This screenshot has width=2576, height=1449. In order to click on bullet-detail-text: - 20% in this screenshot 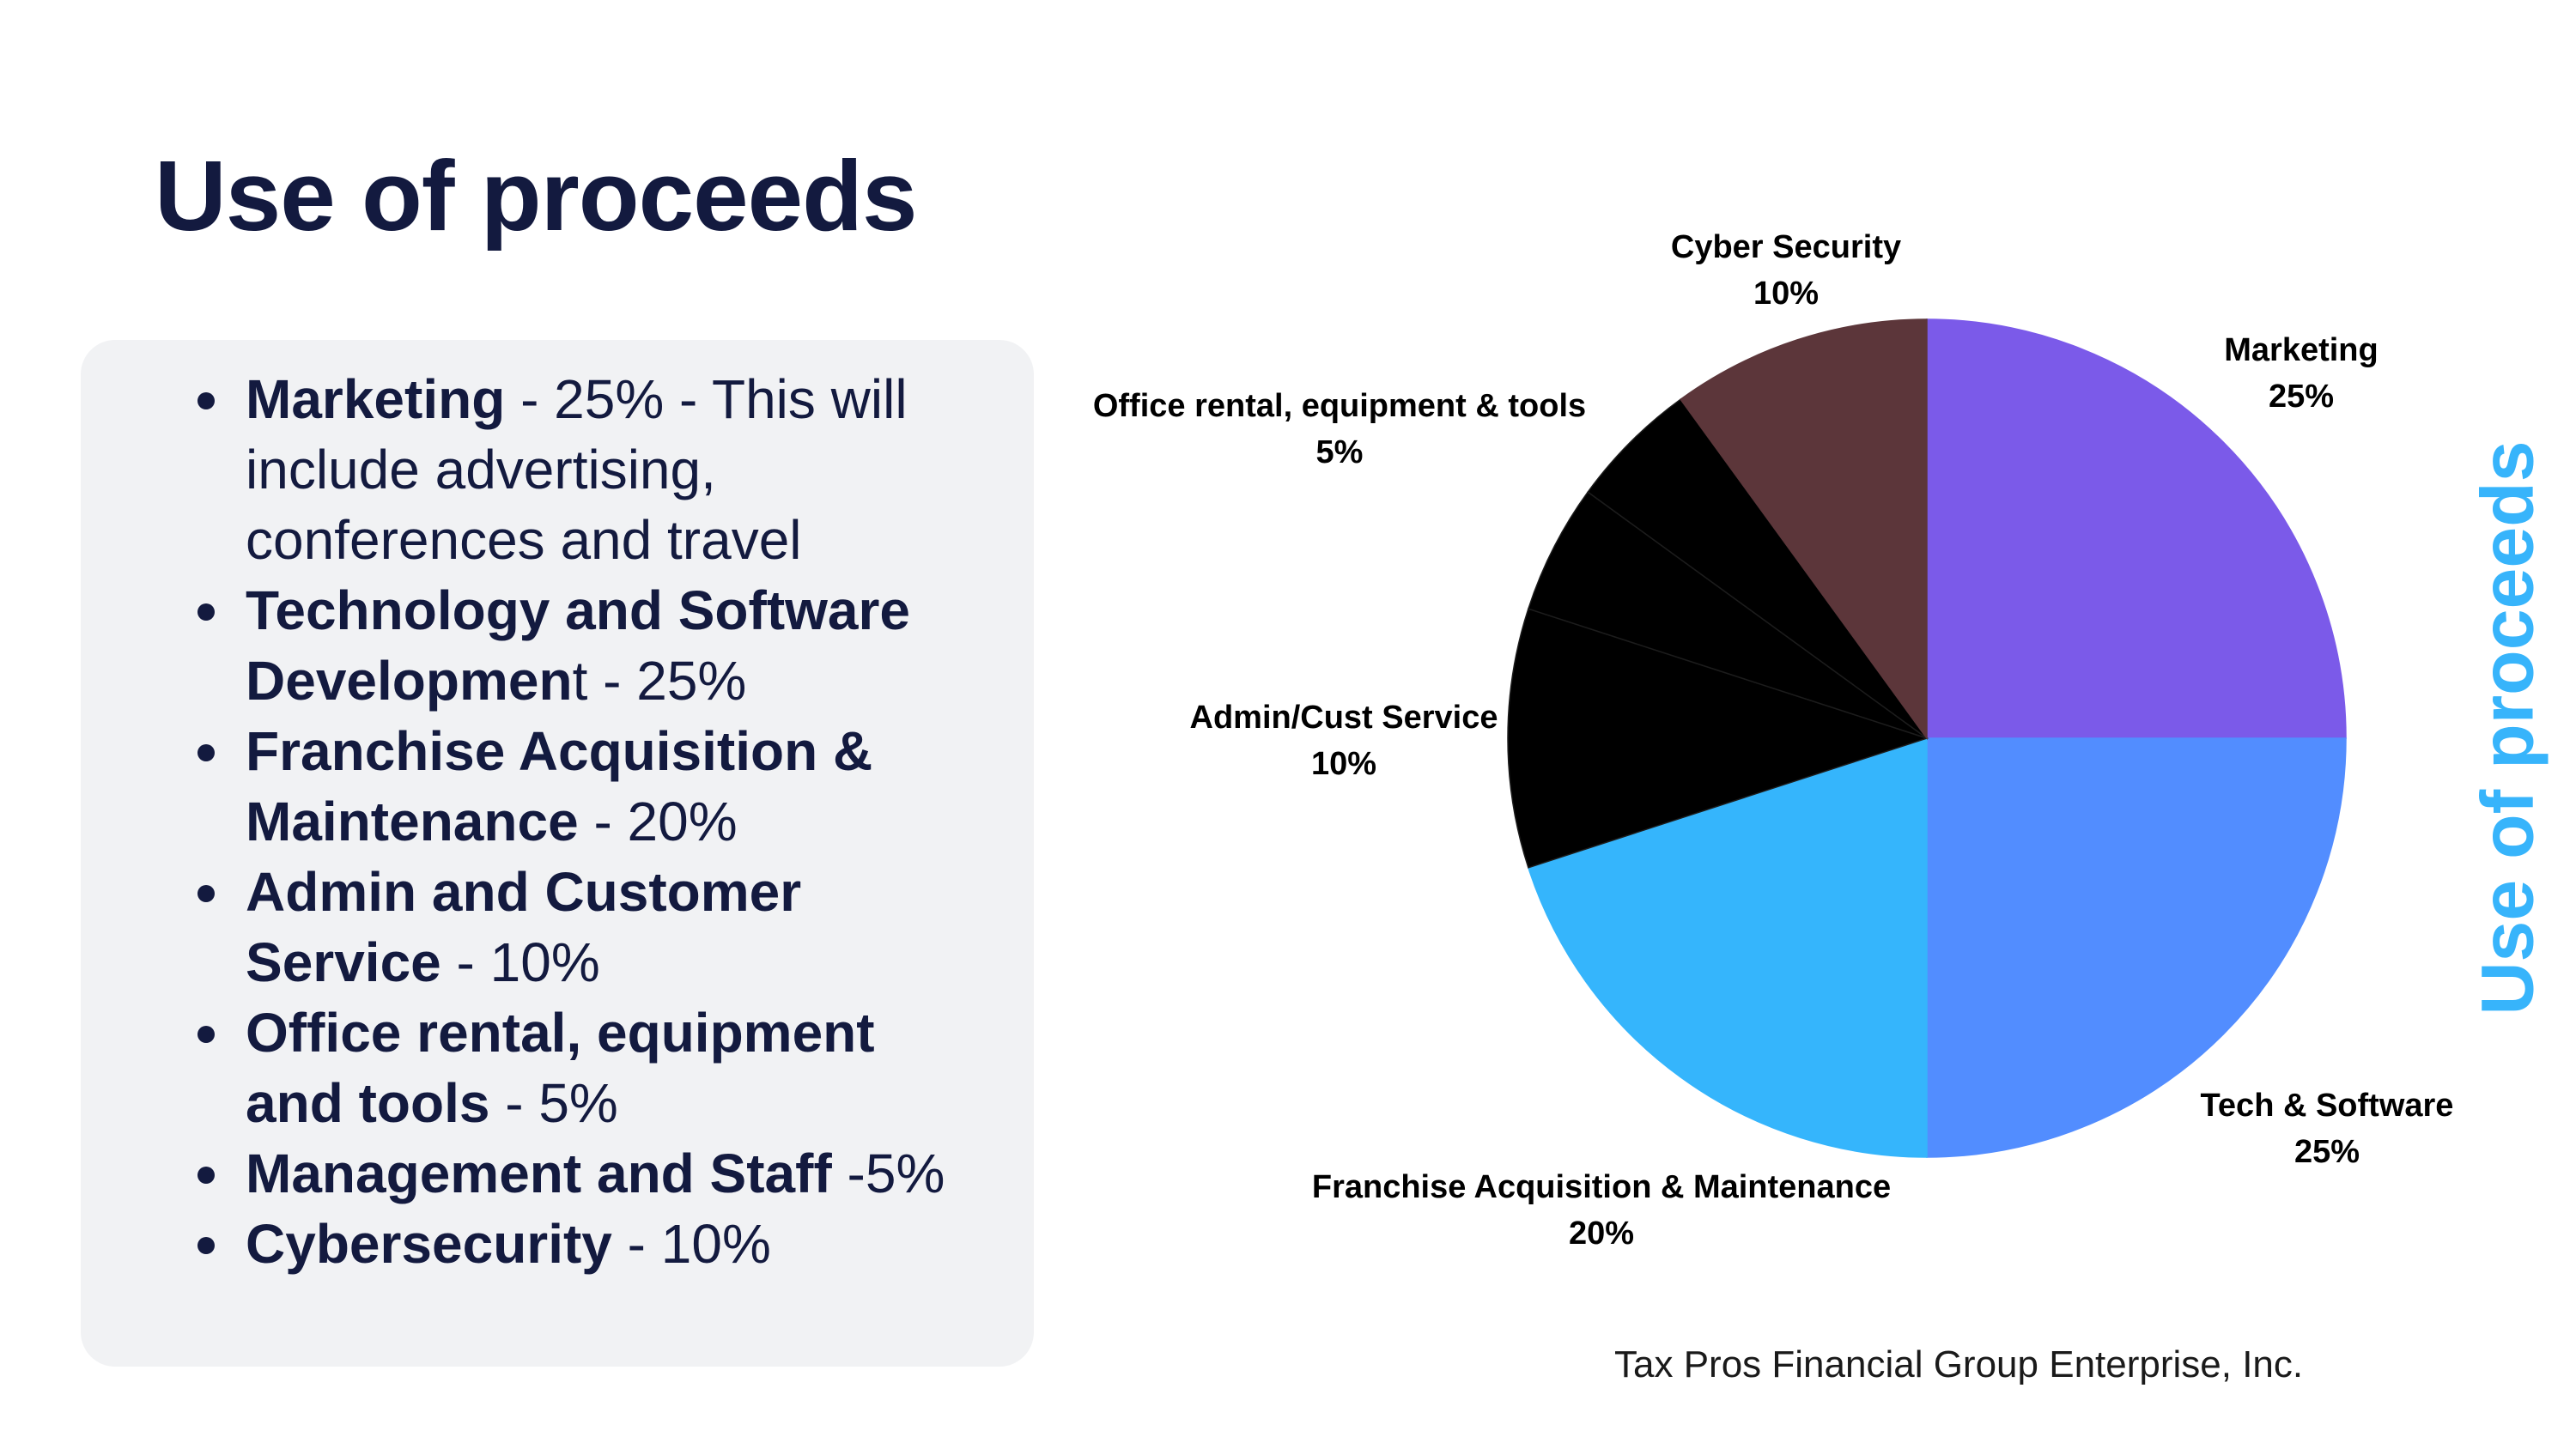, I will do `click(658, 821)`.